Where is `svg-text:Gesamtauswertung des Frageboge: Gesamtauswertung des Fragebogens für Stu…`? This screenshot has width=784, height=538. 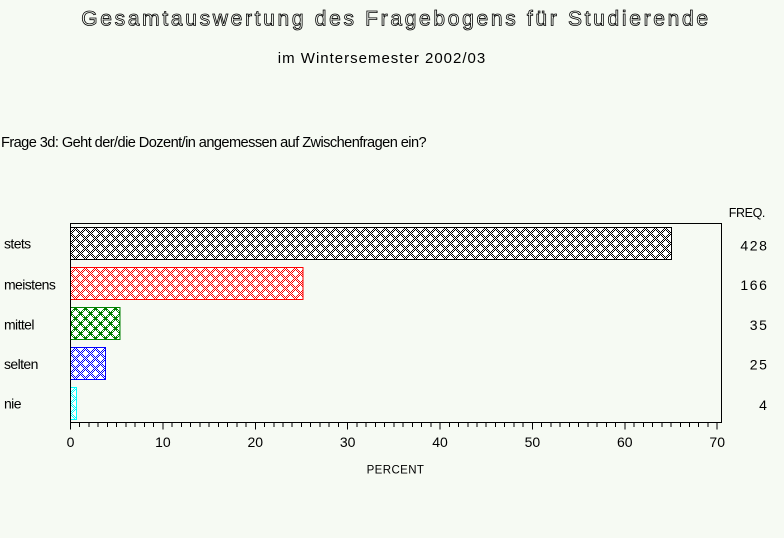
svg-text:Gesamtauswertung des Frageboge: Gesamtauswertung des Fragebogens für Stu… is located at coordinates (395, 19).